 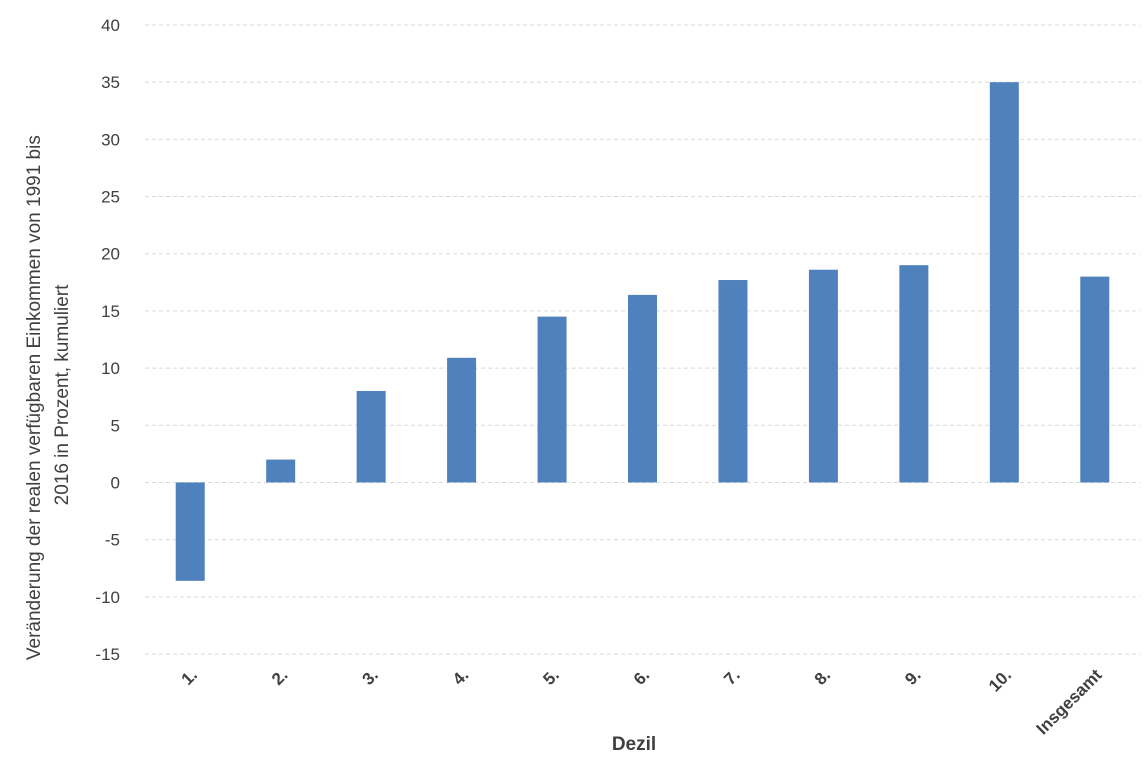 I want to click on x-axis-title: Dezil, so click(x=634, y=744).